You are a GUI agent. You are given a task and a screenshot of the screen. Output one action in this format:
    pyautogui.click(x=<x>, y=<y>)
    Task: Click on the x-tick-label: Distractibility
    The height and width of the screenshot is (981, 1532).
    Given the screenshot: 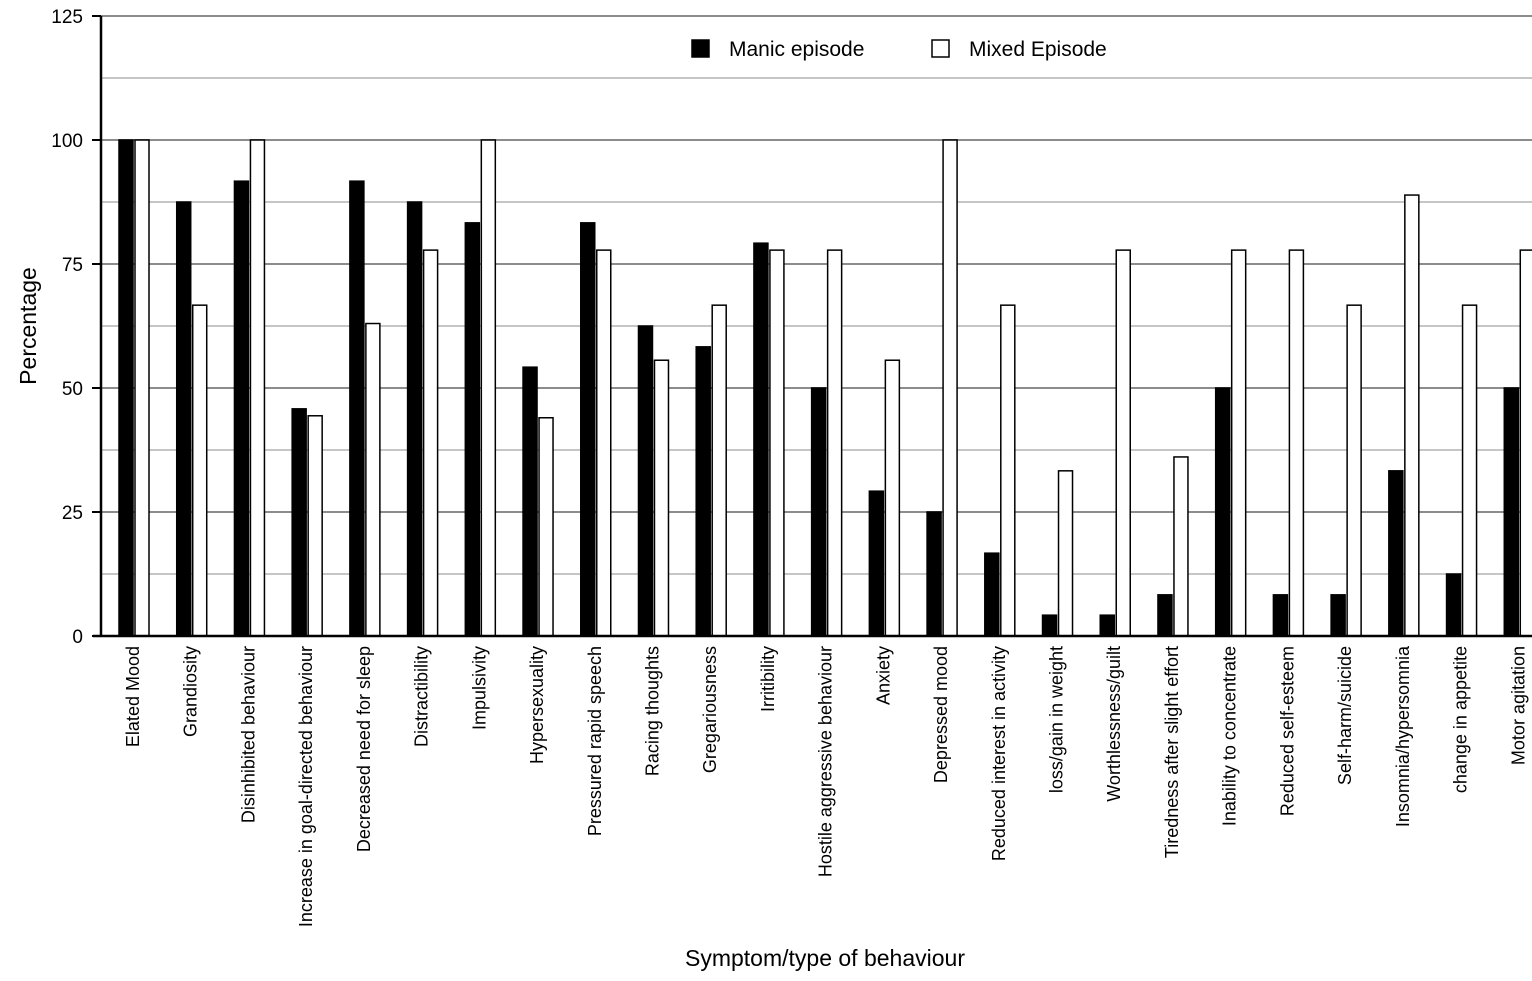 What is the action you would take?
    pyautogui.click(x=422, y=696)
    